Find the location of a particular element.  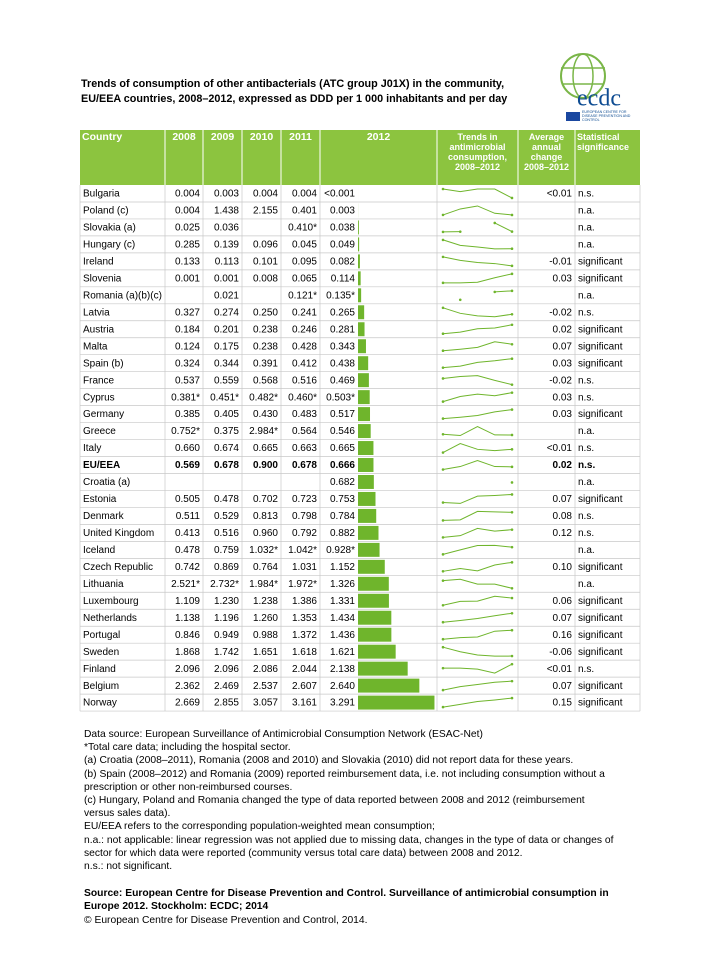

value-cell: 0.869 is located at coordinates (226, 567).